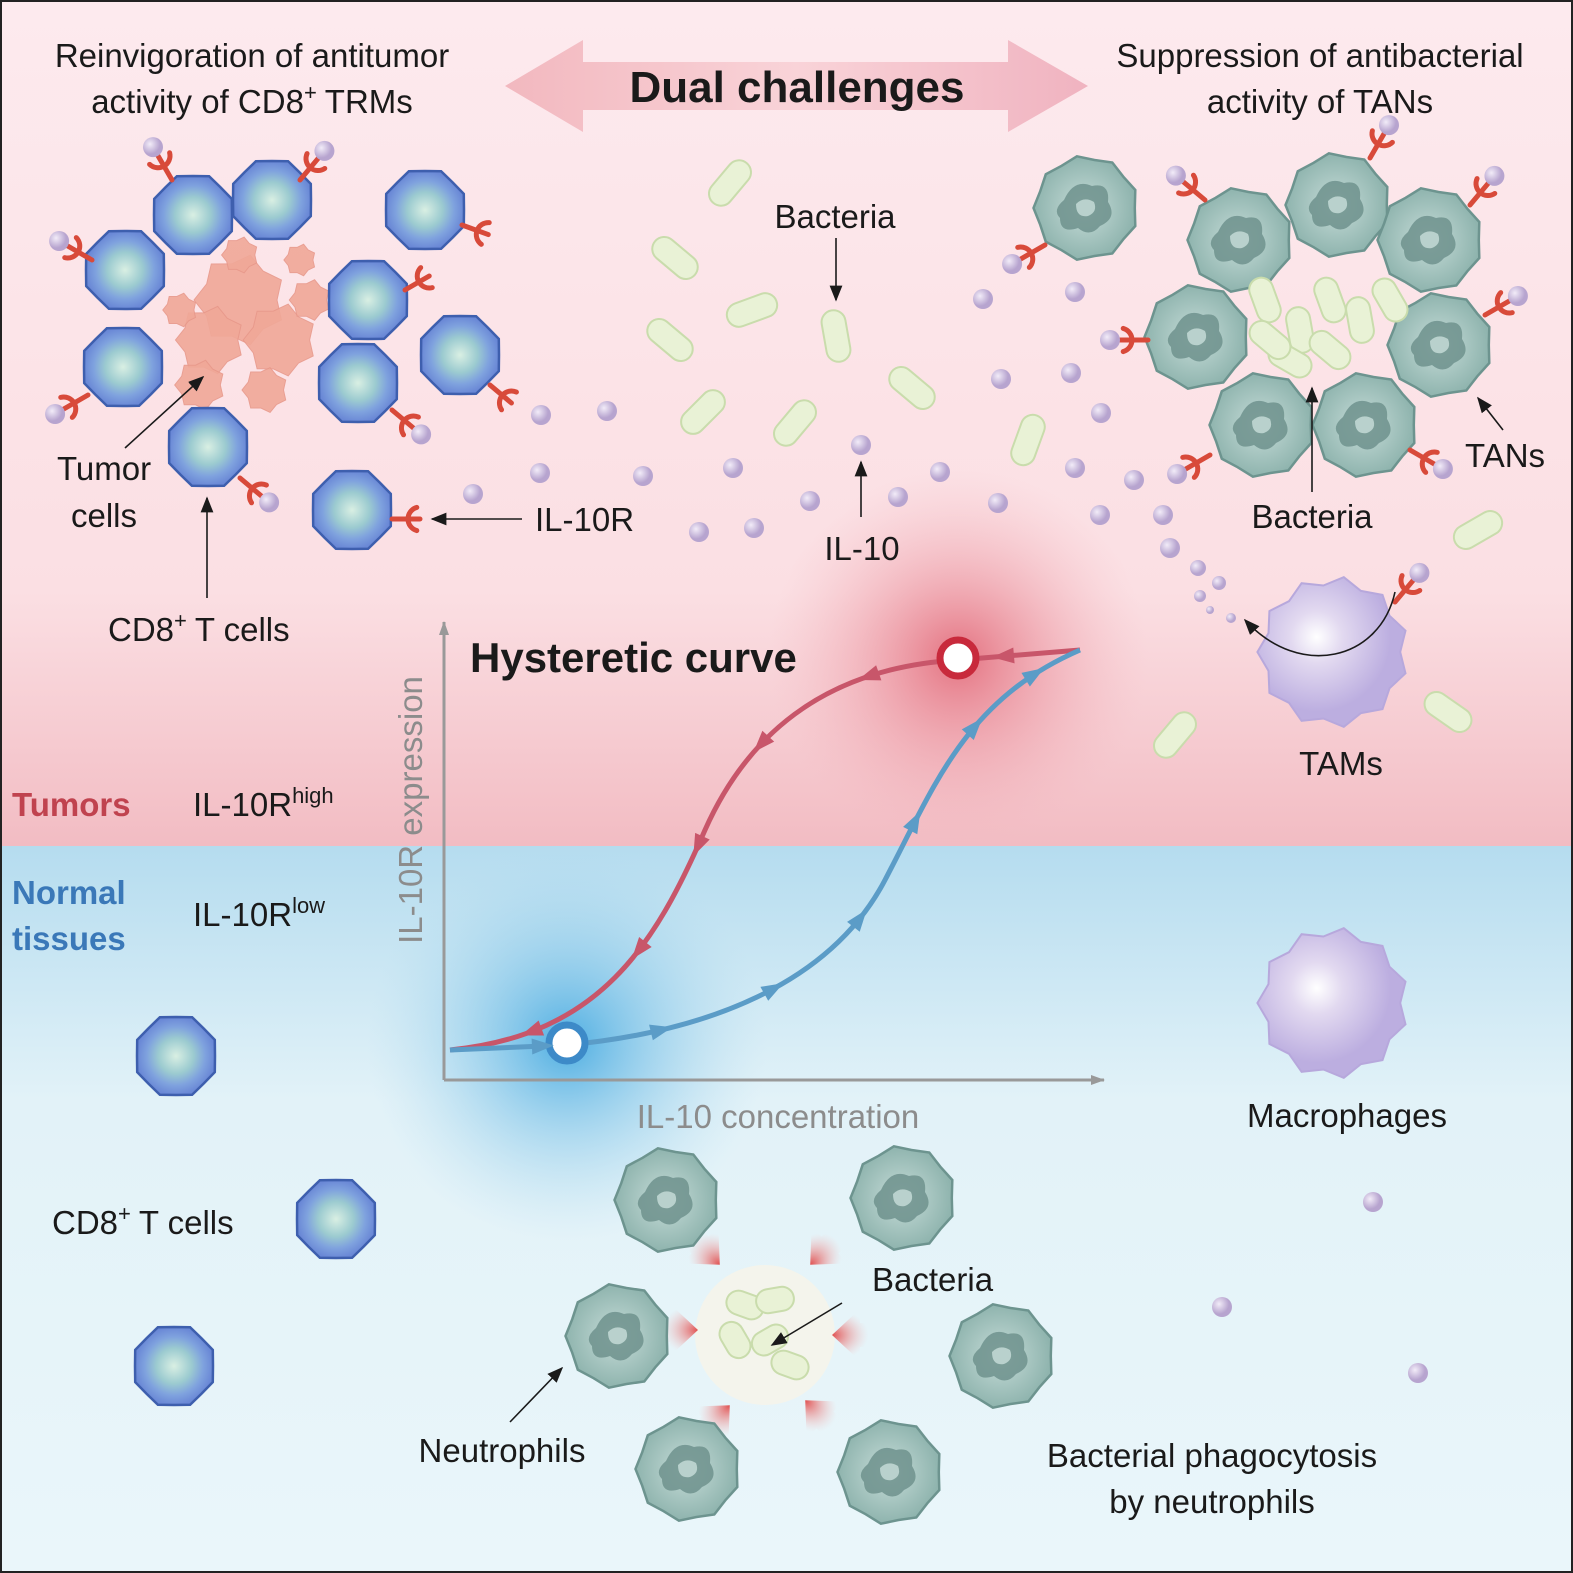 This screenshot has width=1573, height=1573. What do you see at coordinates (252, 55) in the screenshot?
I see `left-title: Reinvigoration of antitumor` at bounding box center [252, 55].